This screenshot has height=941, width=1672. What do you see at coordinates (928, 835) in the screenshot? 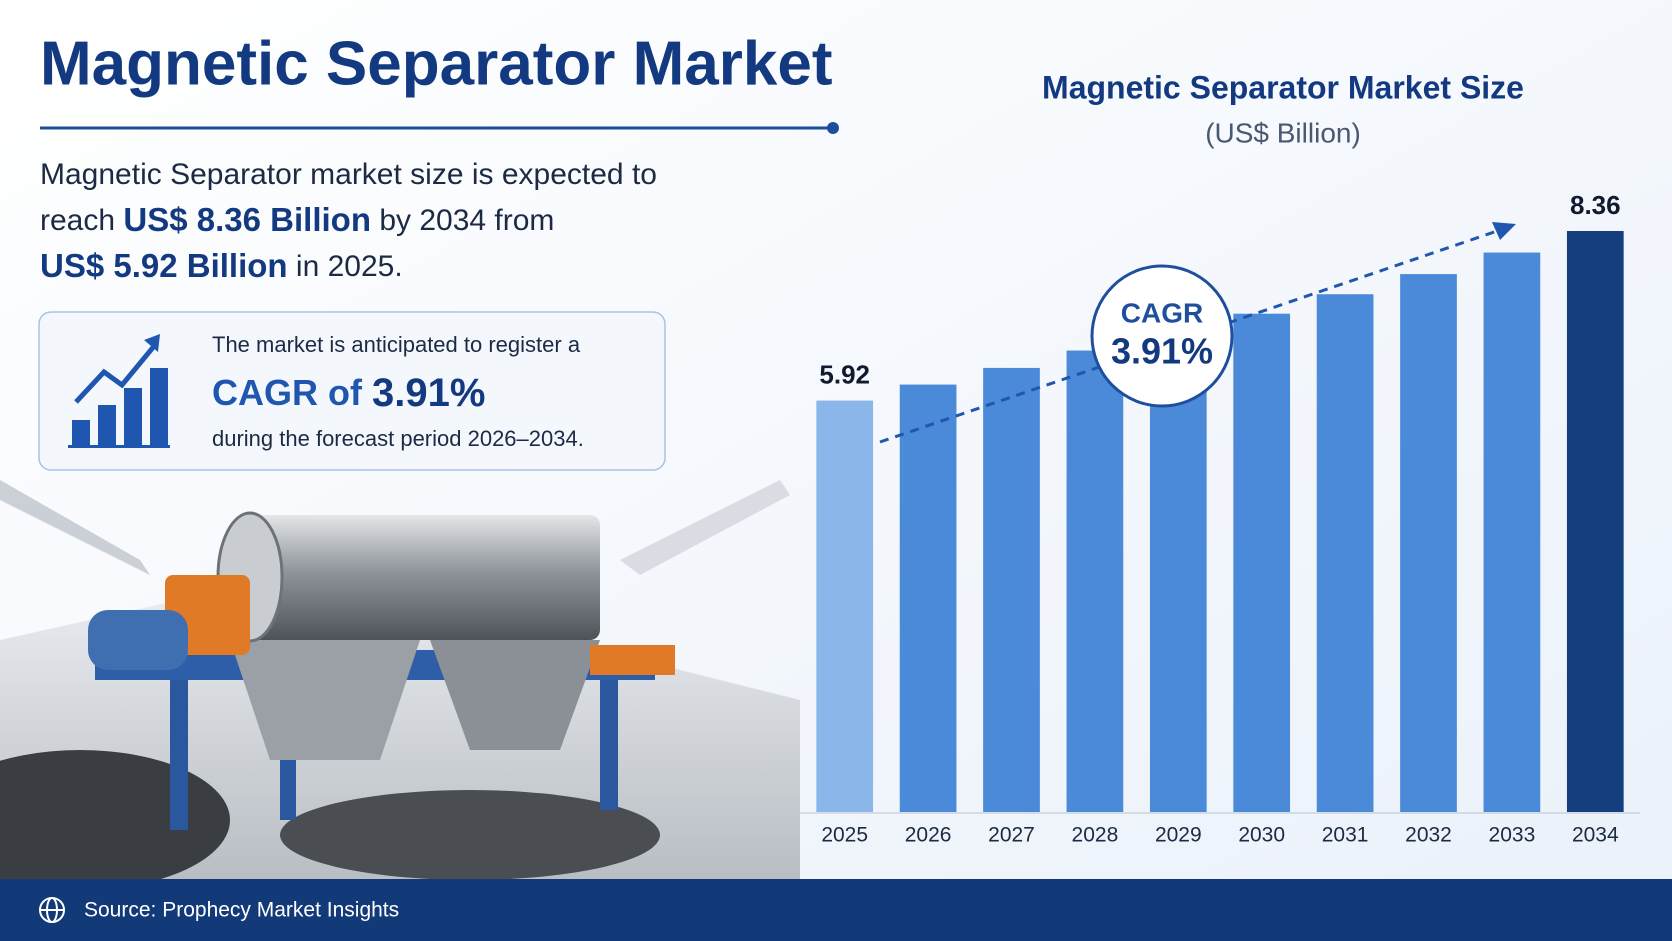
I see `x-tick-label: 2026` at bounding box center [928, 835].